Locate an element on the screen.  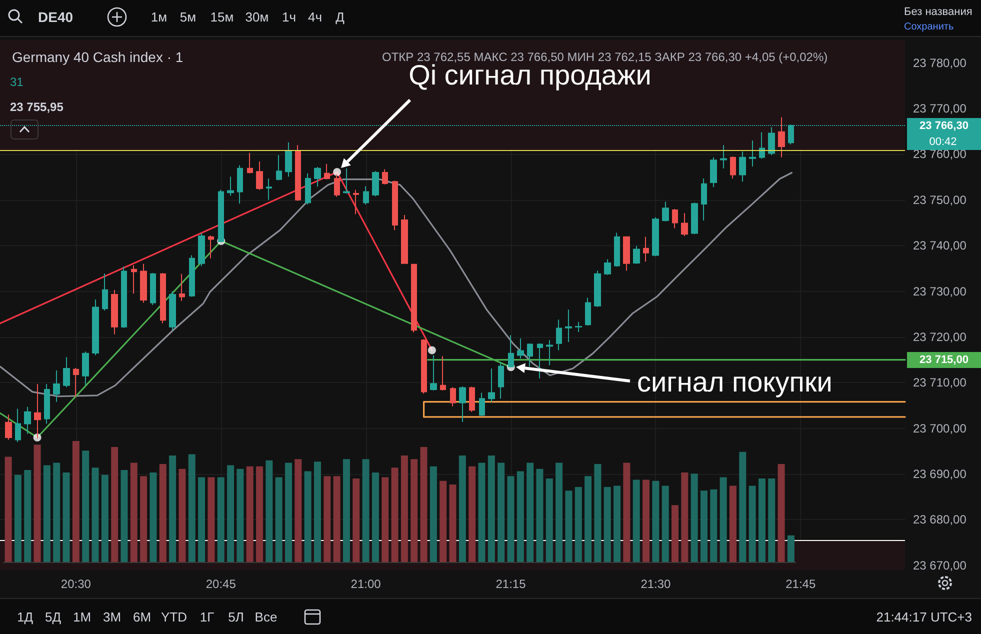
text: 6М is located at coordinates (142, 617).